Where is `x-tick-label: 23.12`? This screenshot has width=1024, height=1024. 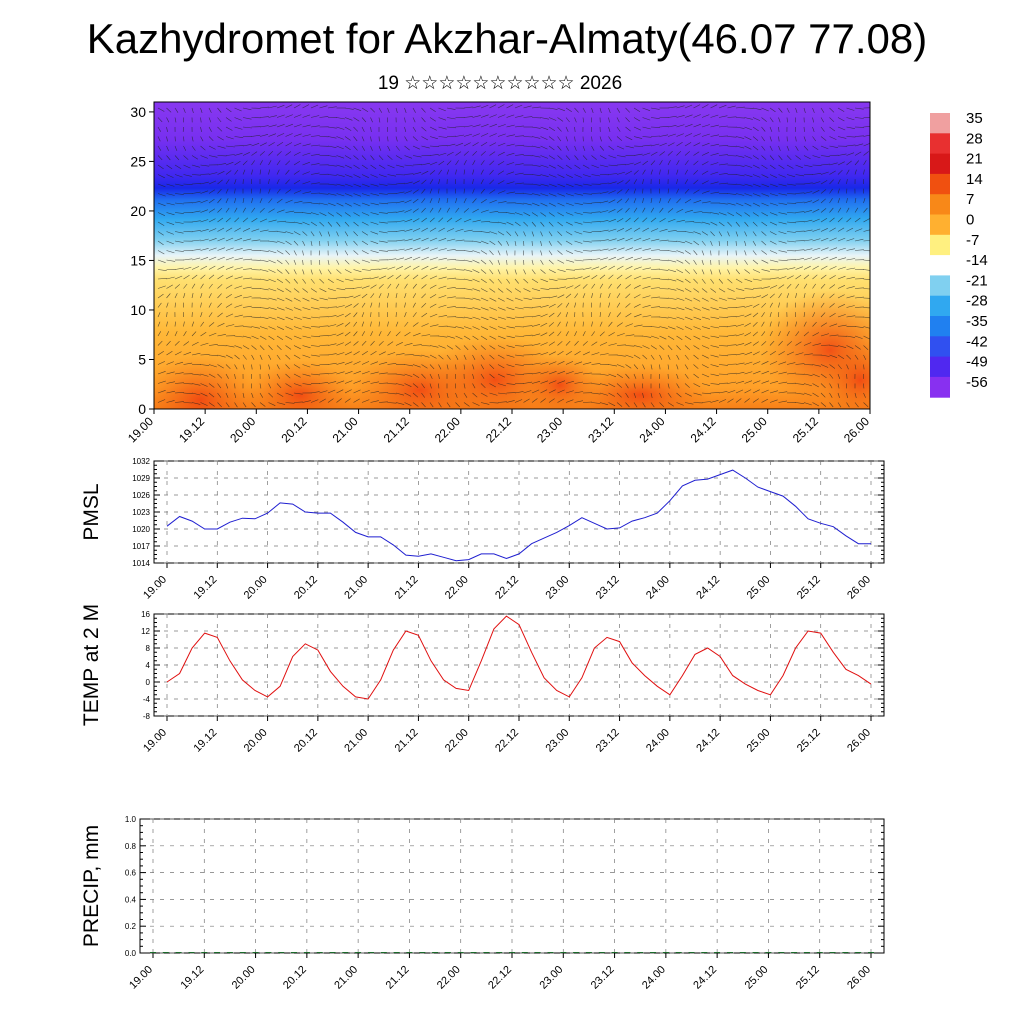 x-tick-label: 23.12 is located at coordinates (608, 741).